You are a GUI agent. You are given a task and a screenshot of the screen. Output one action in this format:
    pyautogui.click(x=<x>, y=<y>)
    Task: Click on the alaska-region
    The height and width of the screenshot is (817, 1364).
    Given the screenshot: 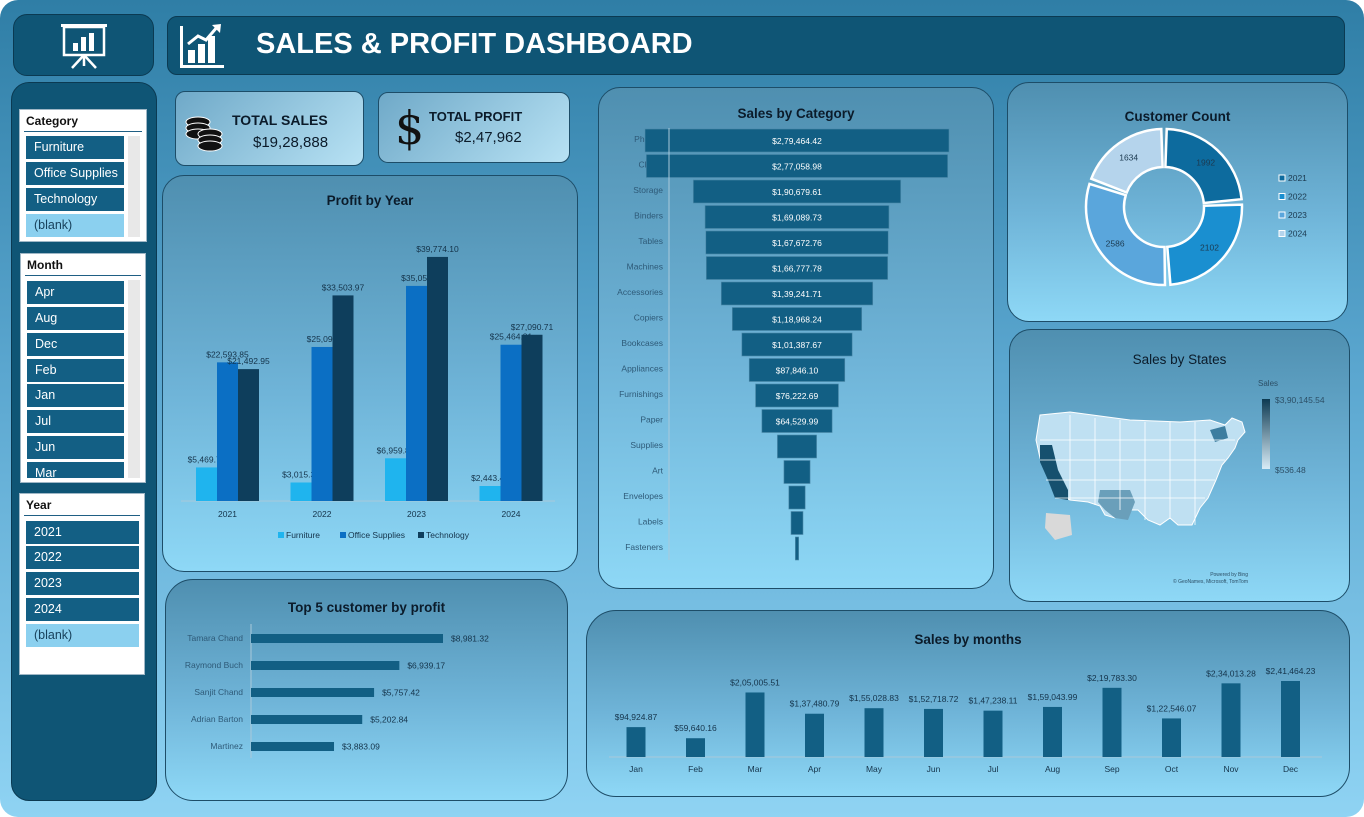 What is the action you would take?
    pyautogui.click(x=1058, y=526)
    